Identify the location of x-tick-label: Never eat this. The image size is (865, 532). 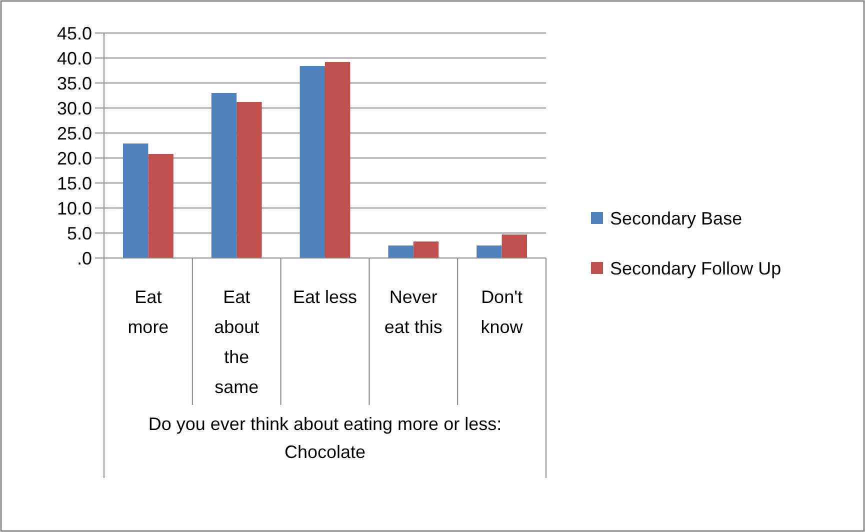
(413, 312).